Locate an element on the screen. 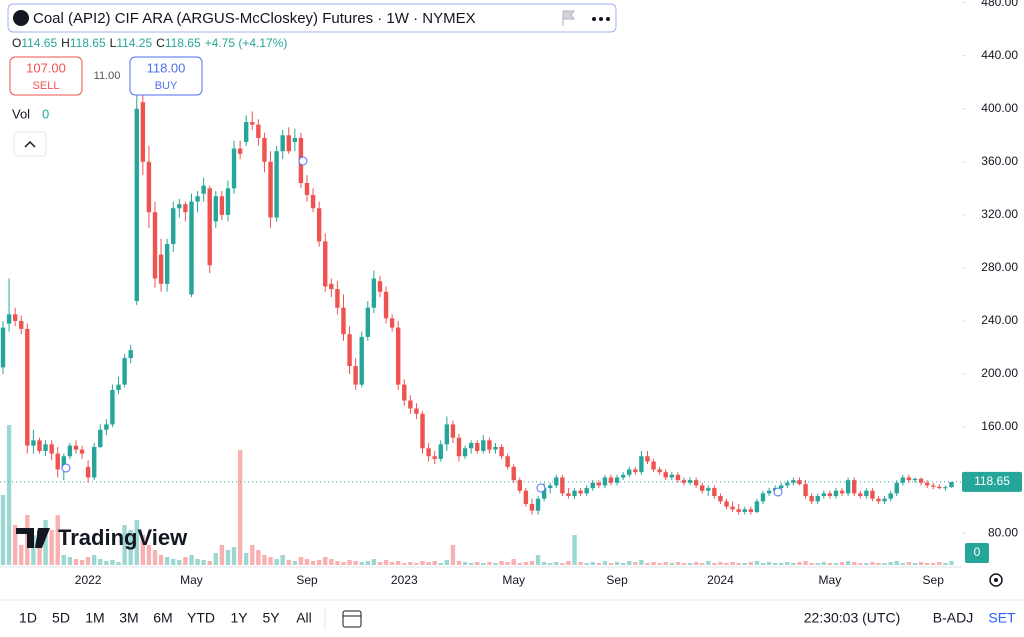  ohlc-key: C is located at coordinates (160, 43).